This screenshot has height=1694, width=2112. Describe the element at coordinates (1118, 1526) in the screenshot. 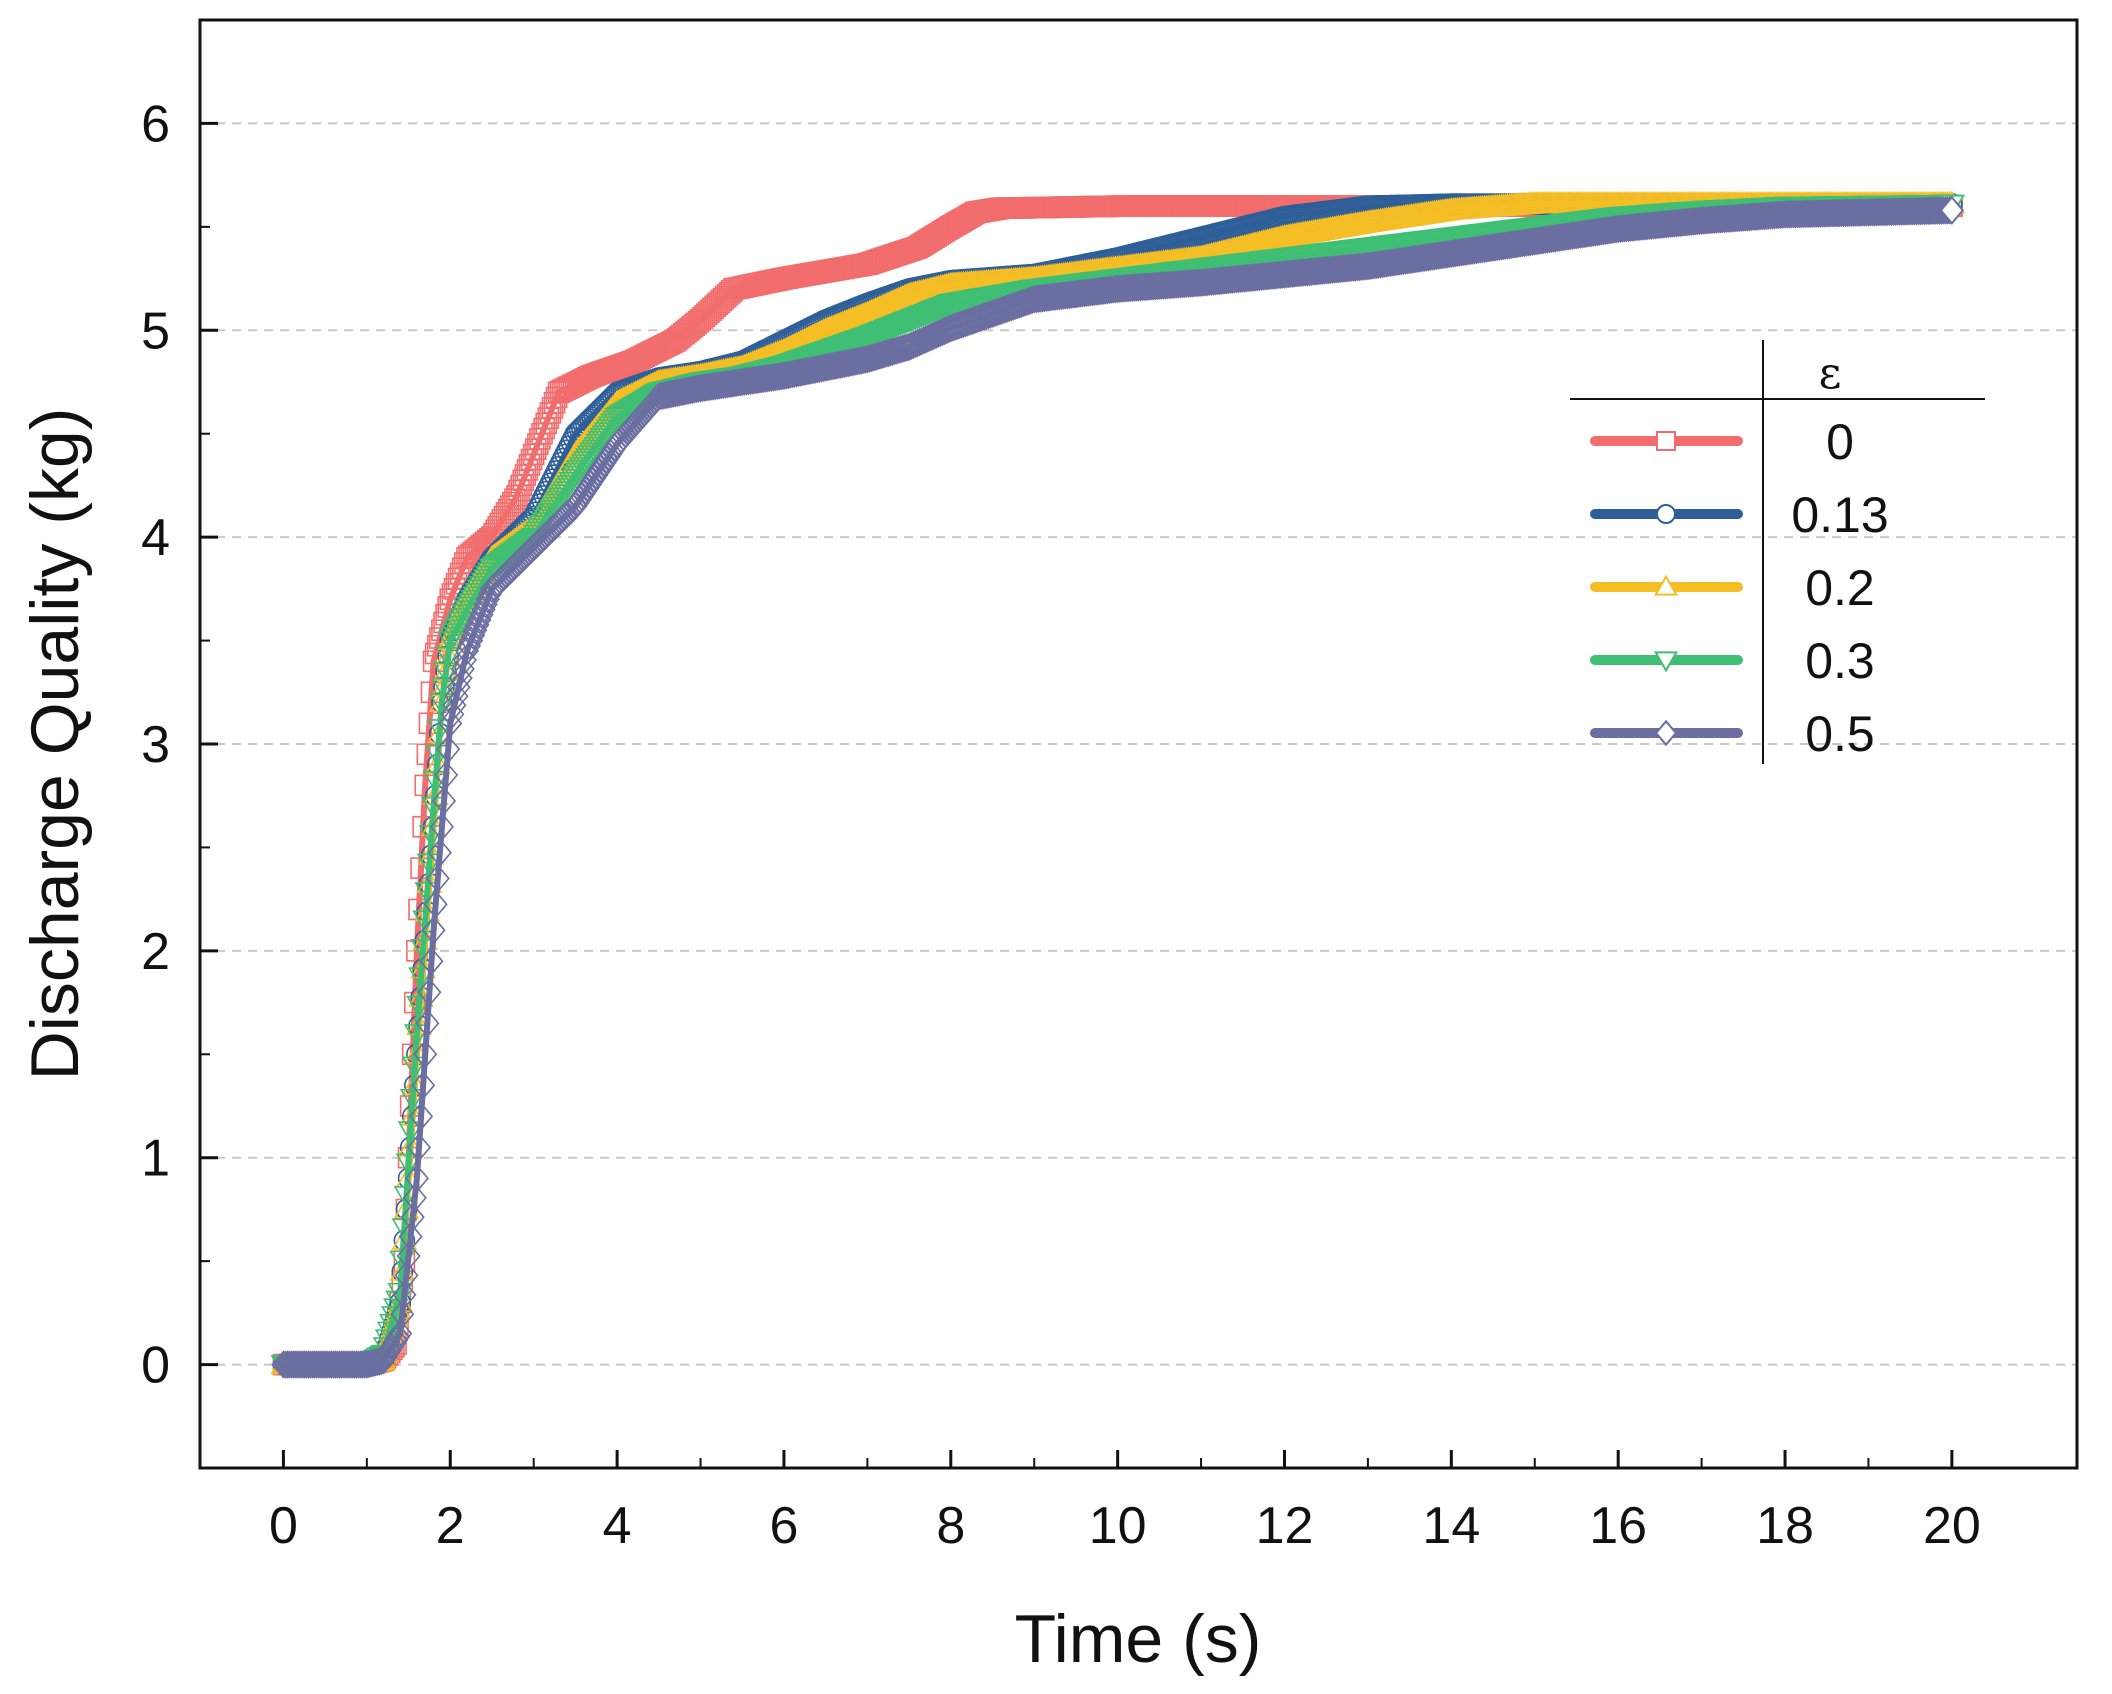

I see `x-tick-label: 10` at that location.